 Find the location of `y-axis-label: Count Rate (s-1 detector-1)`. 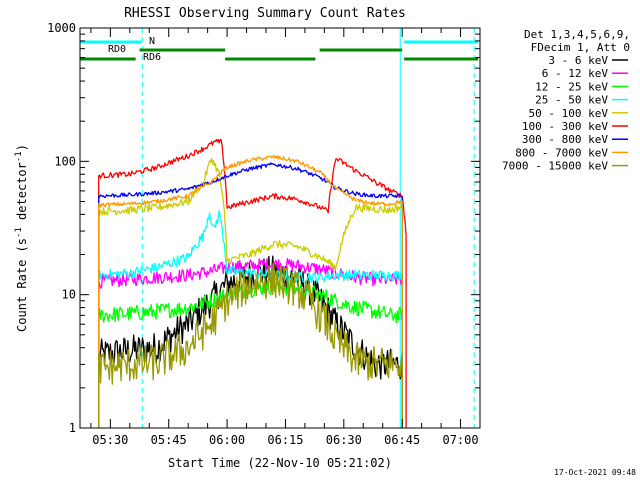

y-axis-label: Count Rate (s-1 detector-1) is located at coordinates (21, 238).